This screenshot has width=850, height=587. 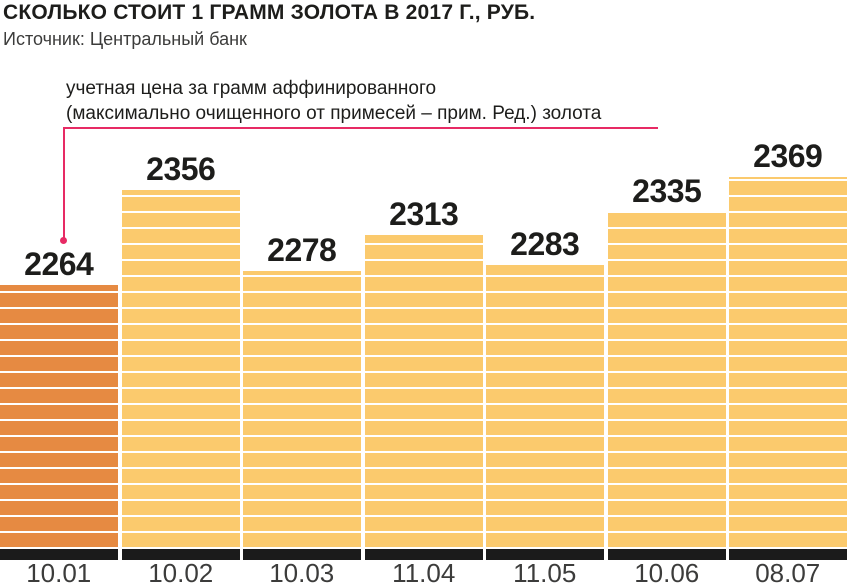 What do you see at coordinates (181, 169) in the screenshot?
I see `value-label: 2356` at bounding box center [181, 169].